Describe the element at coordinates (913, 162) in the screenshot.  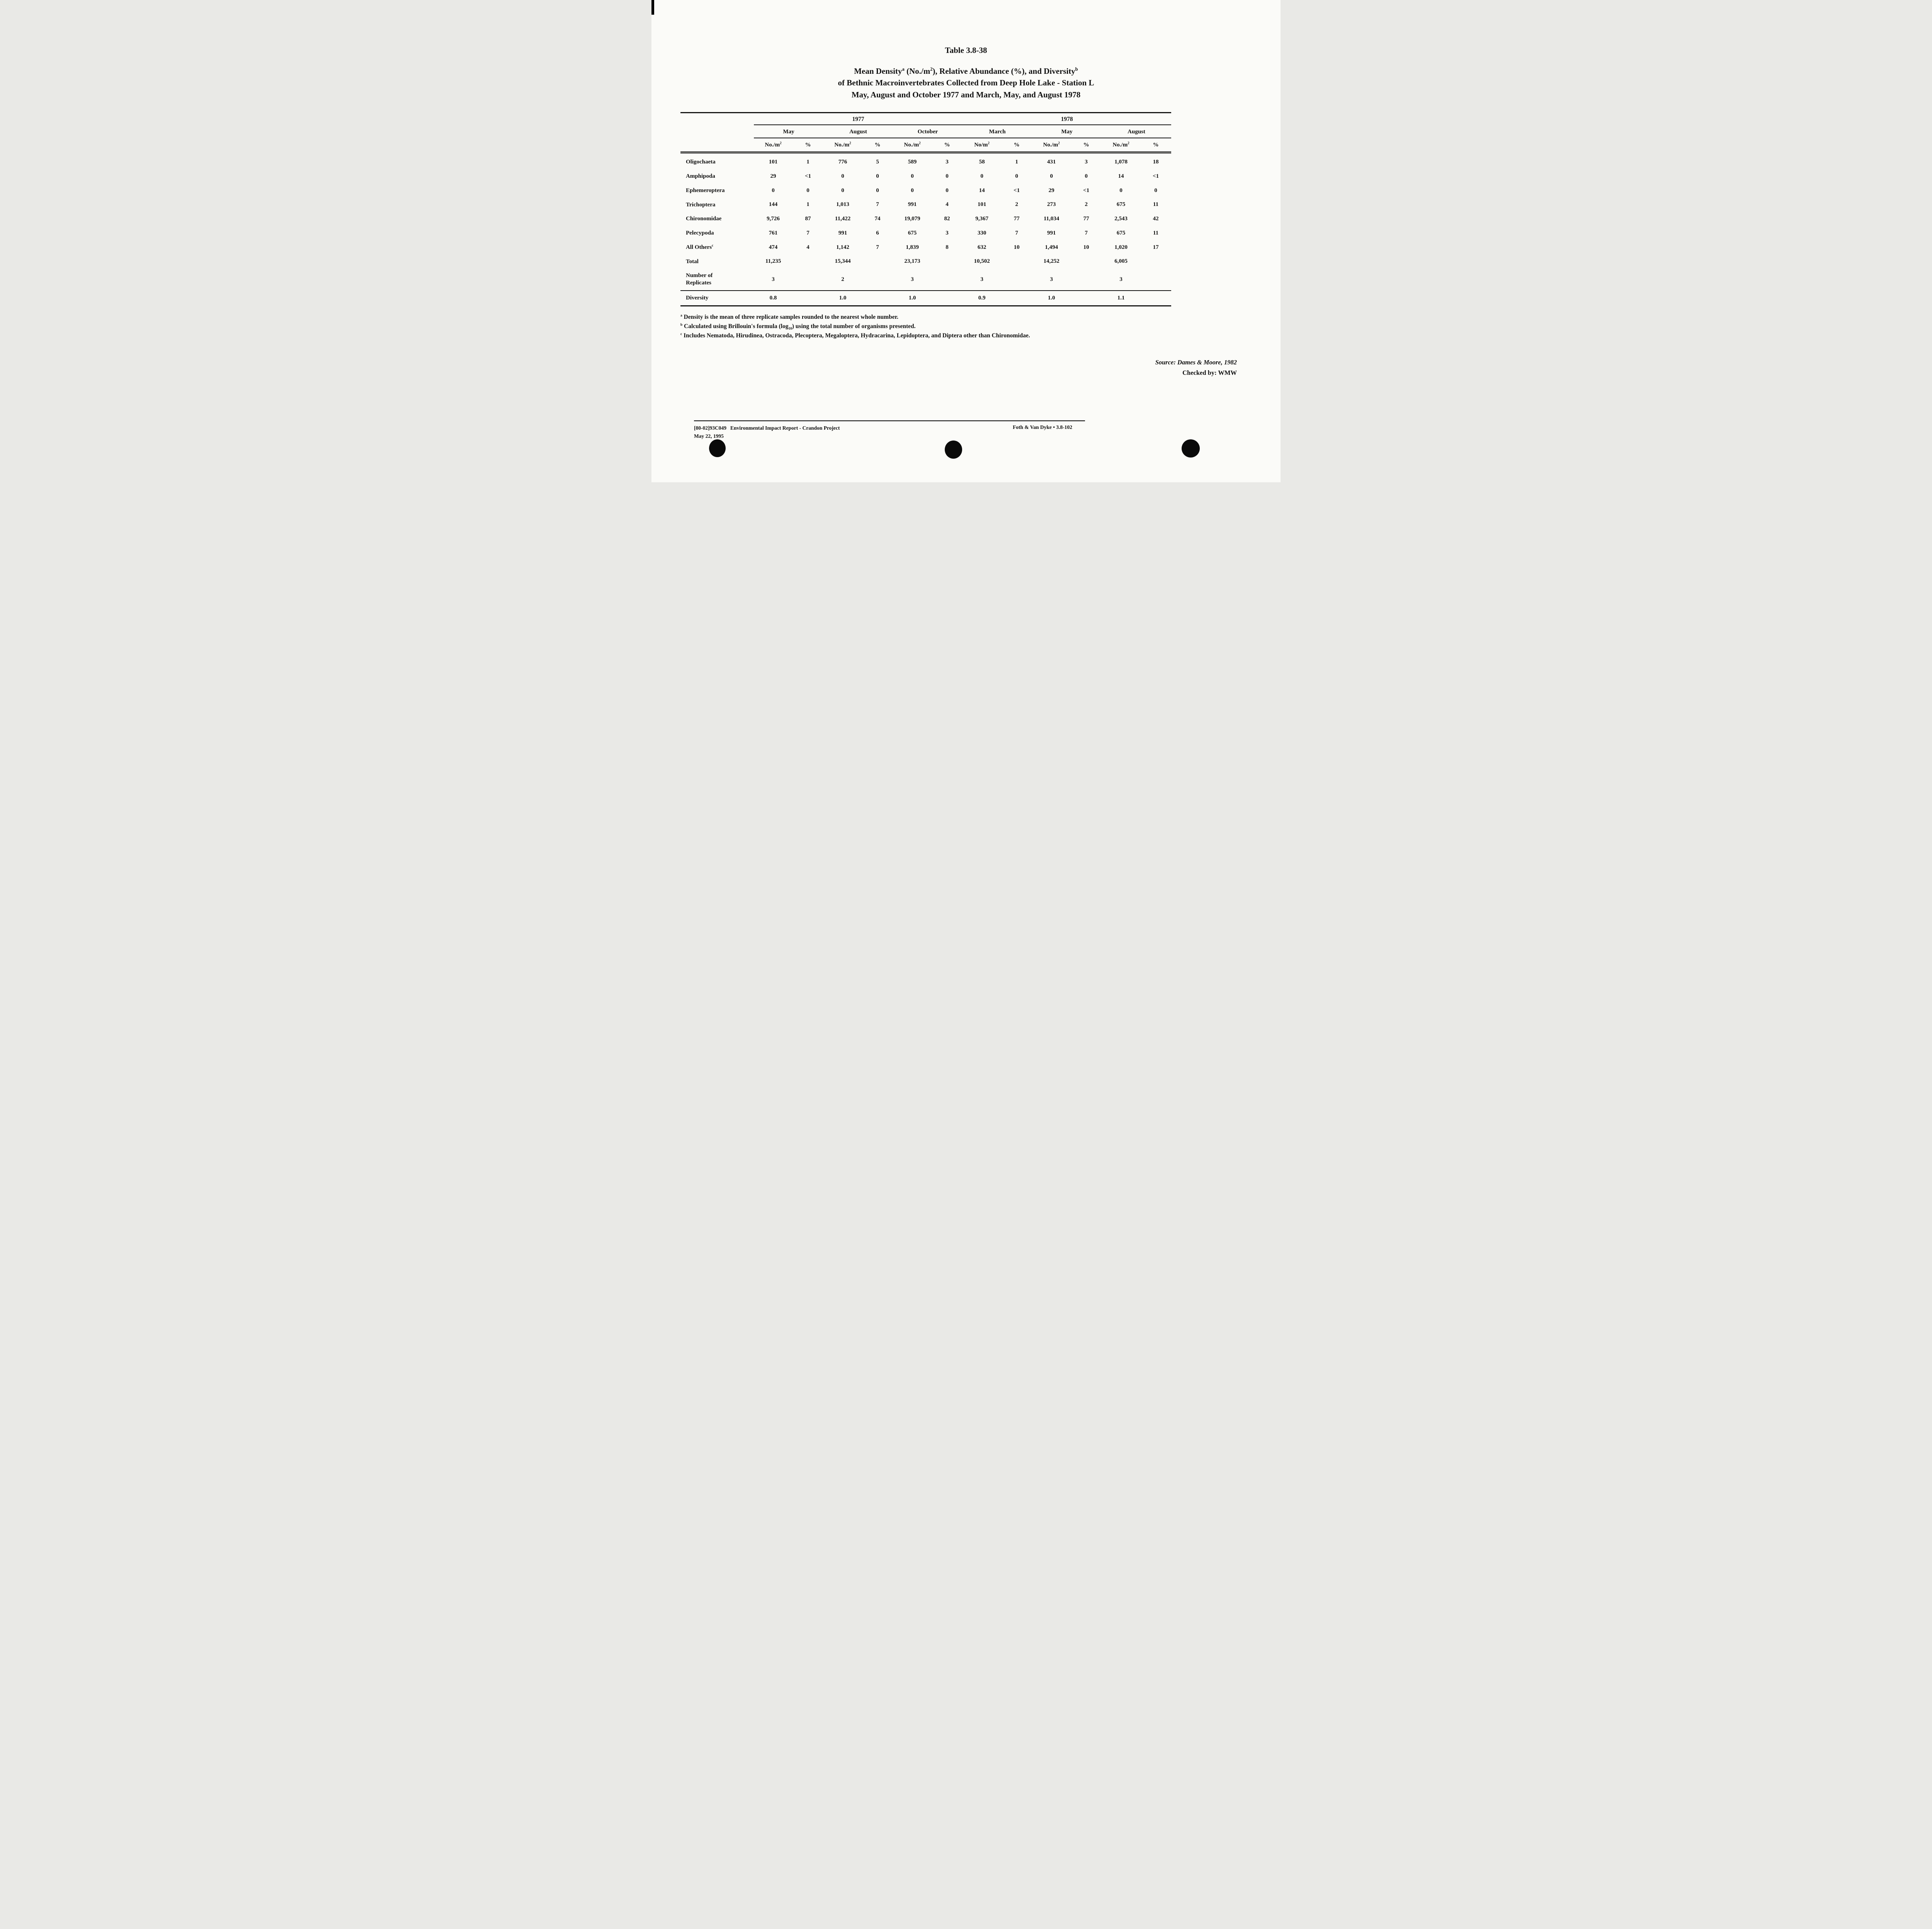
I see `data-cell: 589` at that location.